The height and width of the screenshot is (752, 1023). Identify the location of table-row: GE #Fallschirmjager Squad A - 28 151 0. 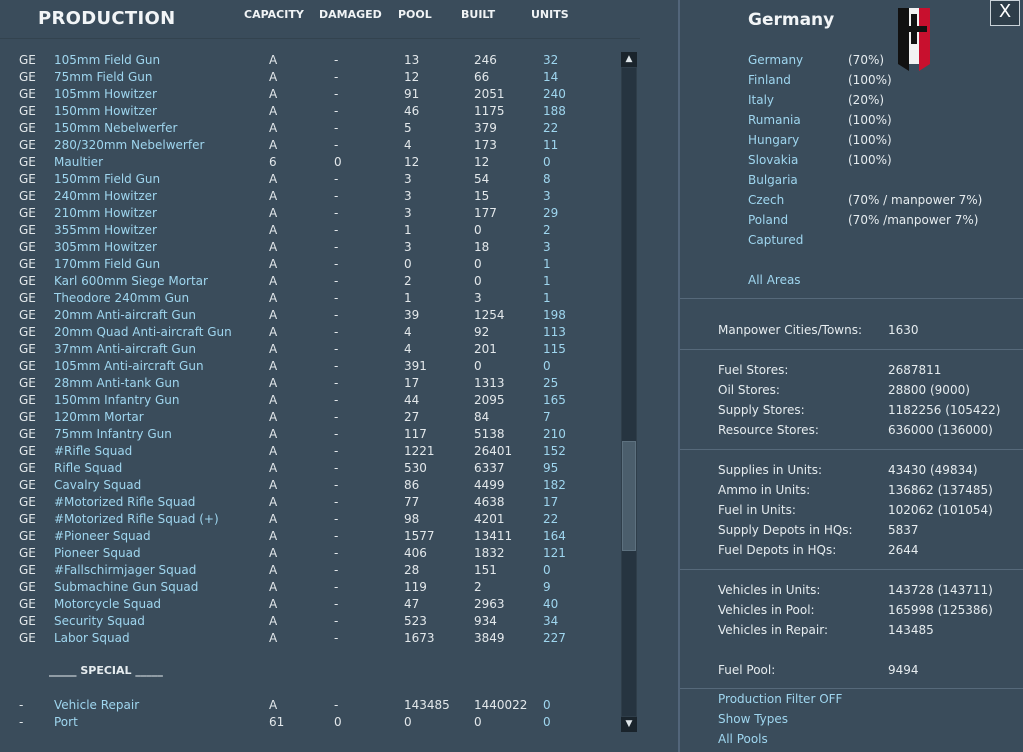
(307, 570).